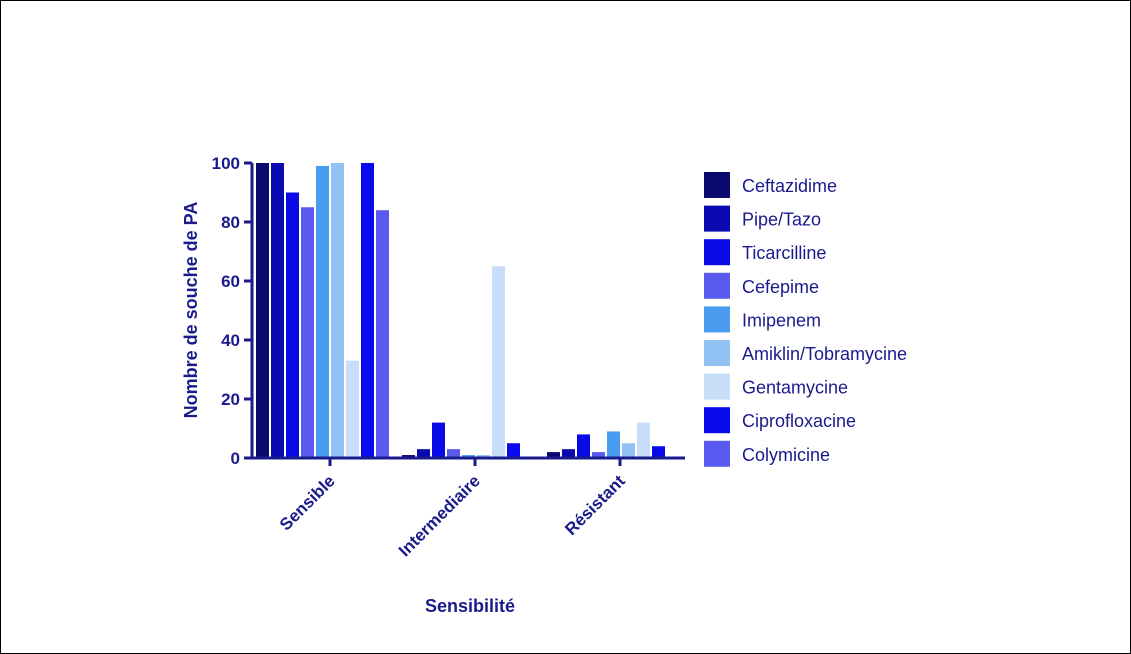 This screenshot has width=1131, height=654. Describe the element at coordinates (292, 325) in the screenshot. I see `bar-ticarcilline-sensible` at that location.